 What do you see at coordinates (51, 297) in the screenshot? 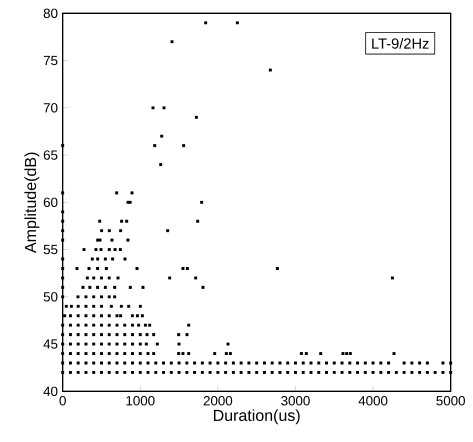
I see `y-tick-label: 50` at bounding box center [51, 297].